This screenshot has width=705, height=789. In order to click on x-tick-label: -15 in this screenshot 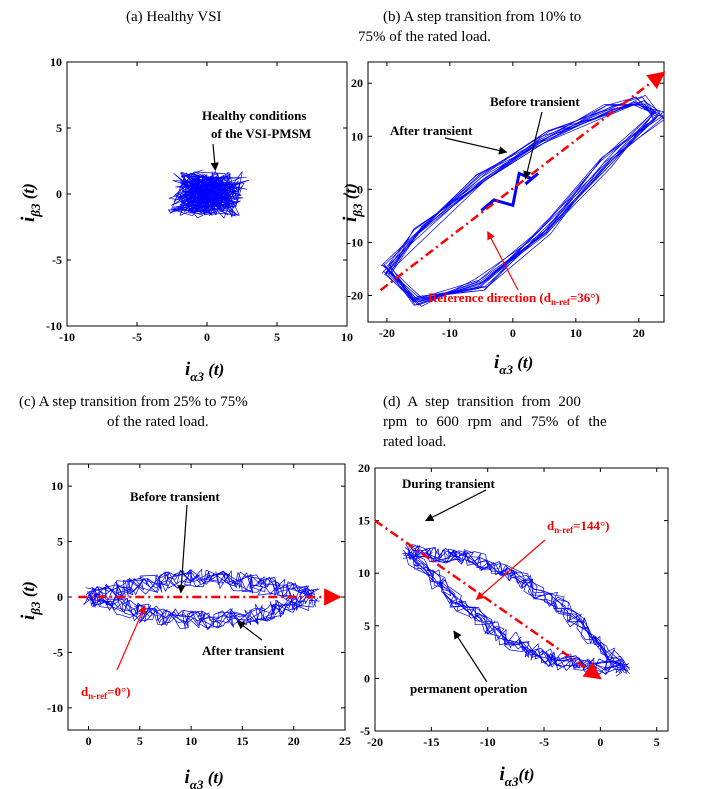, I will do `click(431, 742)`.